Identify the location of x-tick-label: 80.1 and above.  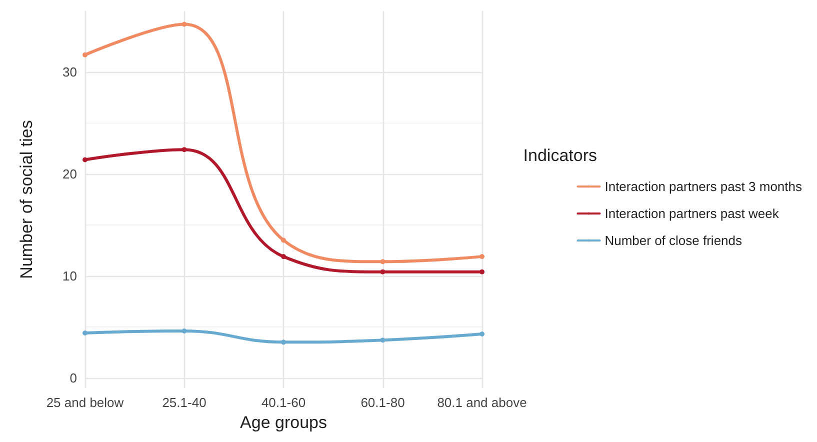
(482, 402).